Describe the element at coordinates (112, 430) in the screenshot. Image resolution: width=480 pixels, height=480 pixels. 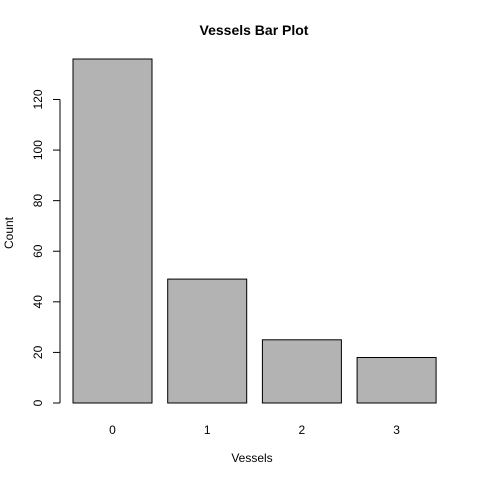
I see `x-tick-label-0: 0` at that location.